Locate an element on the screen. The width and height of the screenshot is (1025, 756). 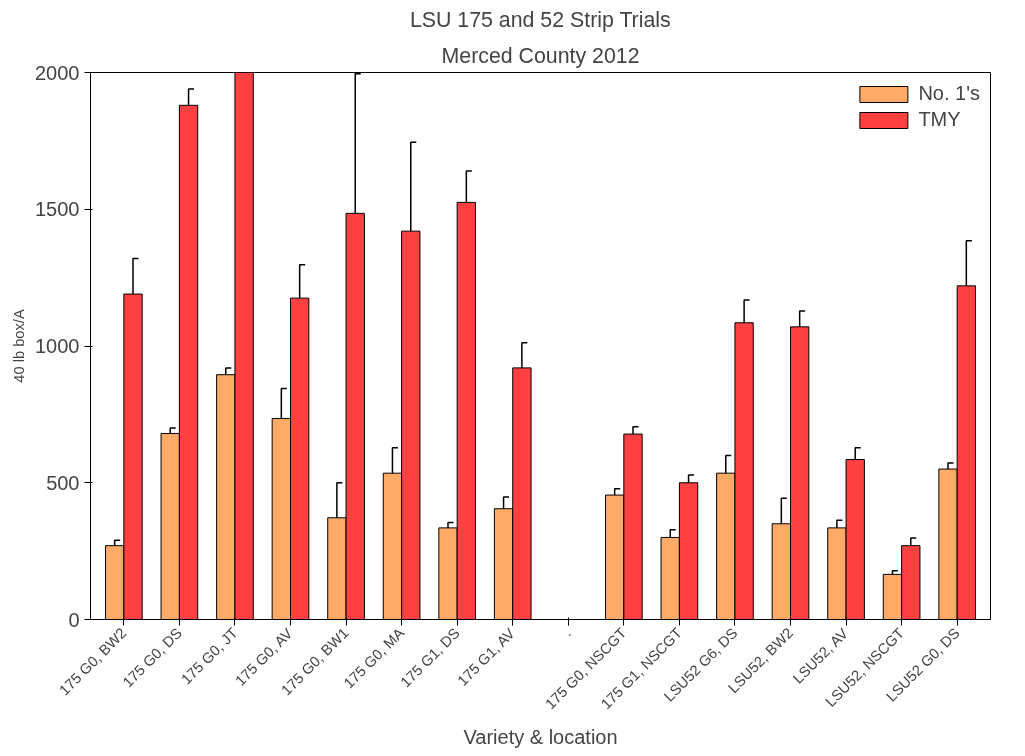
chart-subtitle: Merced County 2012 is located at coordinates (540, 55).